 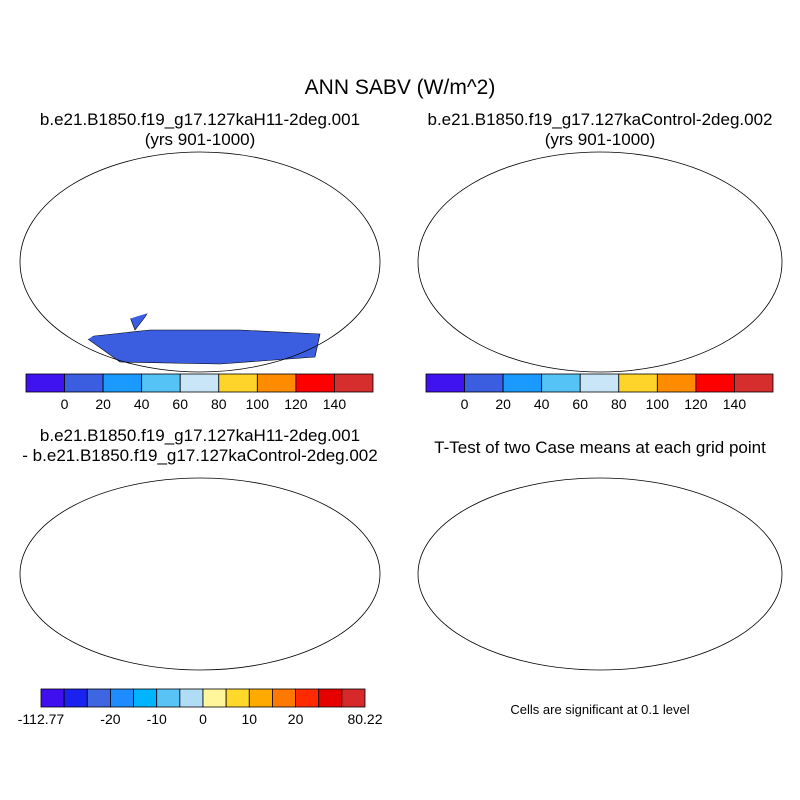 I want to click on colorbar-label: -10, so click(x=157, y=719).